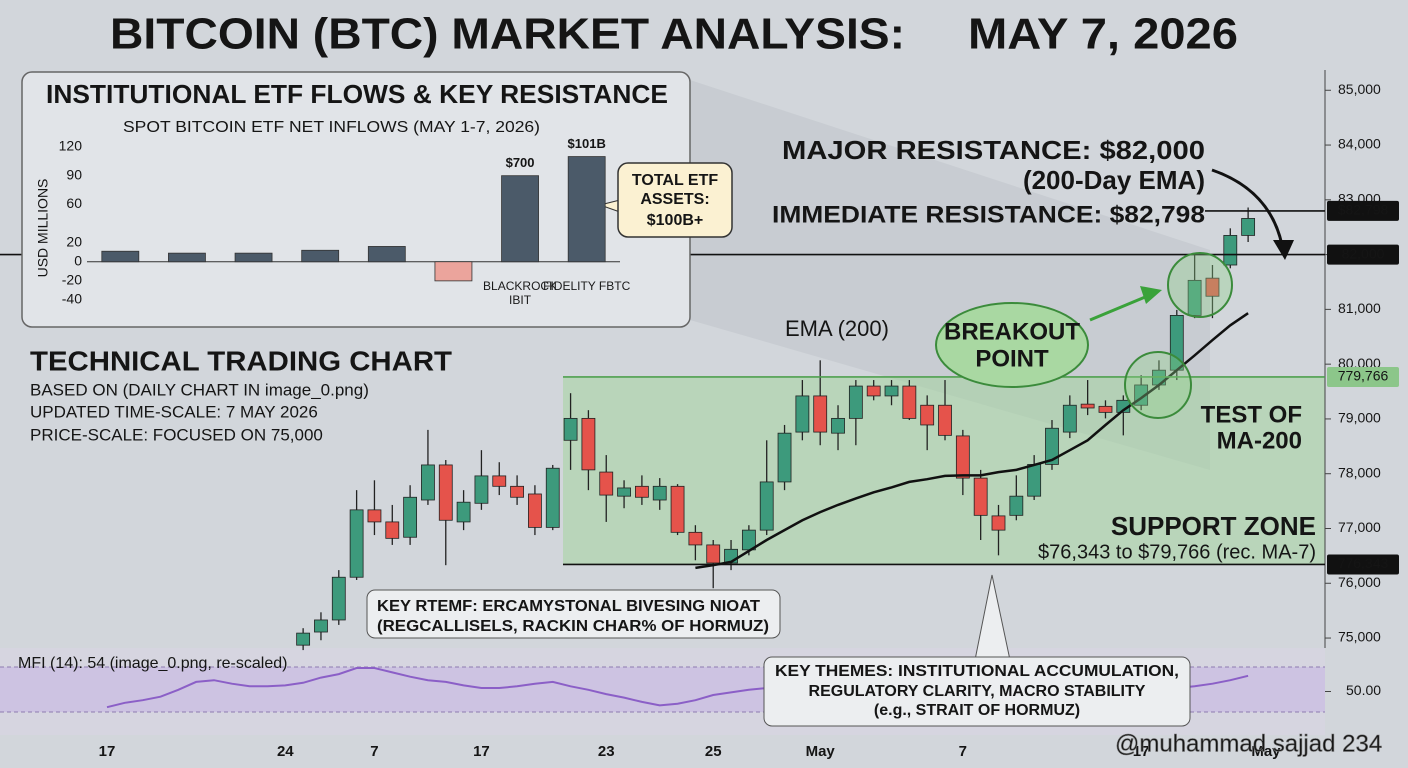  What do you see at coordinates (972, 441) in the screenshot?
I see `ema-line` at bounding box center [972, 441].